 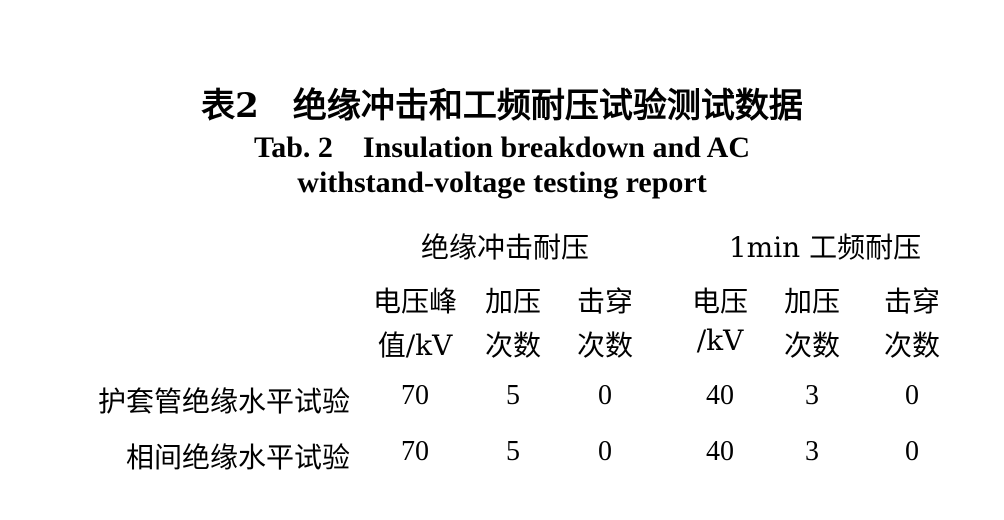 I want to click on row-label: 护套管绝缘水平试验, so click(x=223, y=401).